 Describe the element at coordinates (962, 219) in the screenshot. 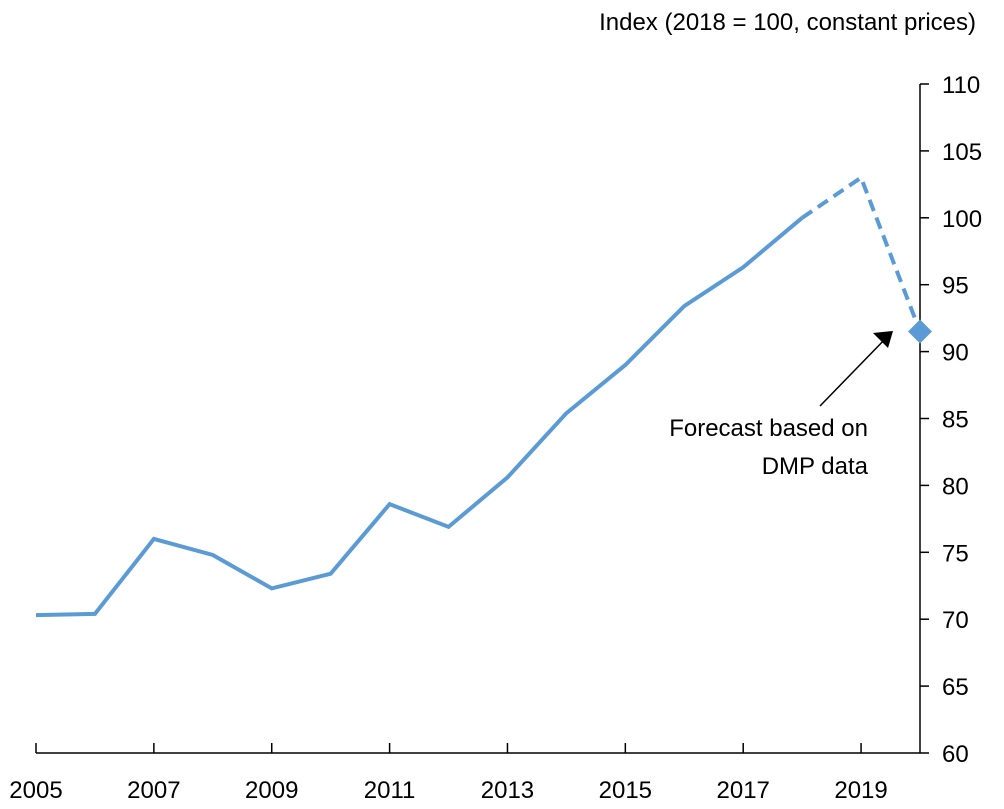

I see `y-tick-label: 100` at that location.